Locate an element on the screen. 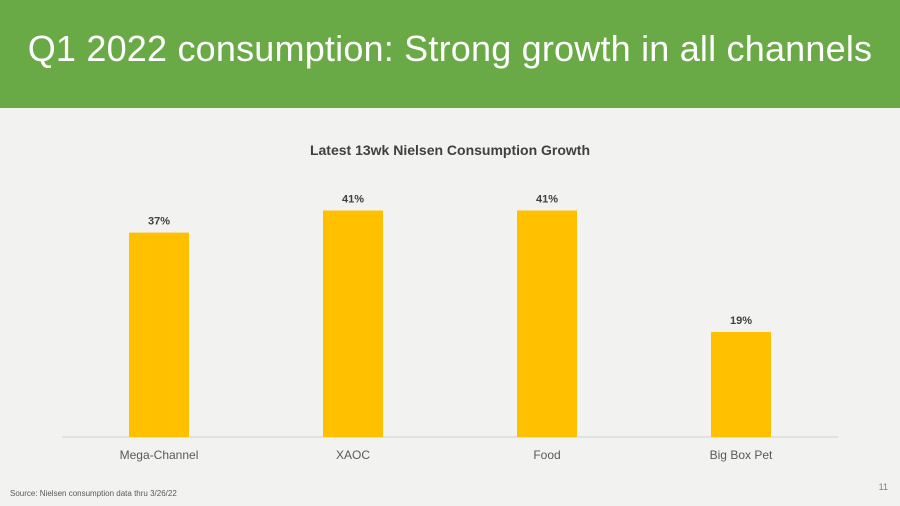  chart-title: Latest 13wk Nielsen Consumption Growth is located at coordinates (450, 150).